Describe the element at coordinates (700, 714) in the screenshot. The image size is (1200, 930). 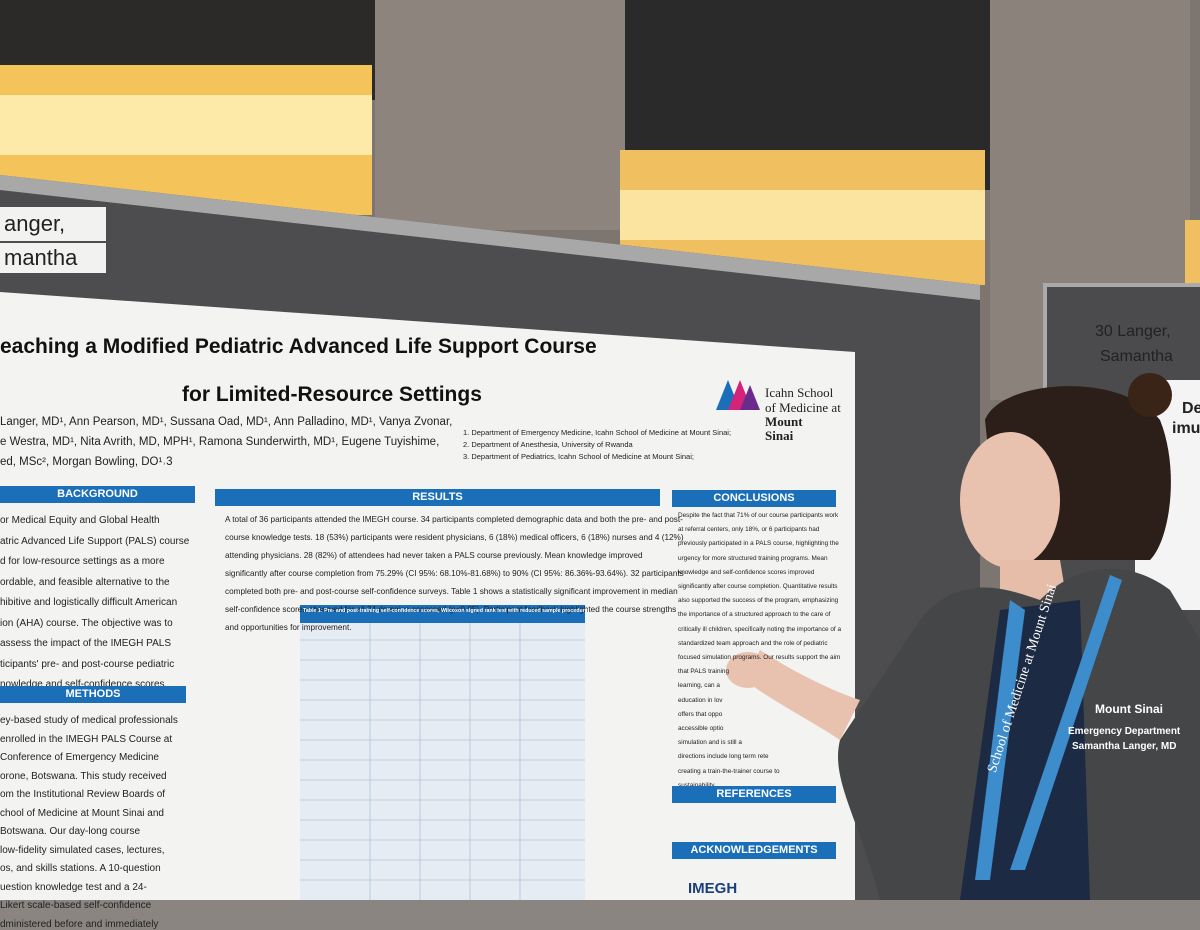
I see `body-line: offers that oppo` at that location.